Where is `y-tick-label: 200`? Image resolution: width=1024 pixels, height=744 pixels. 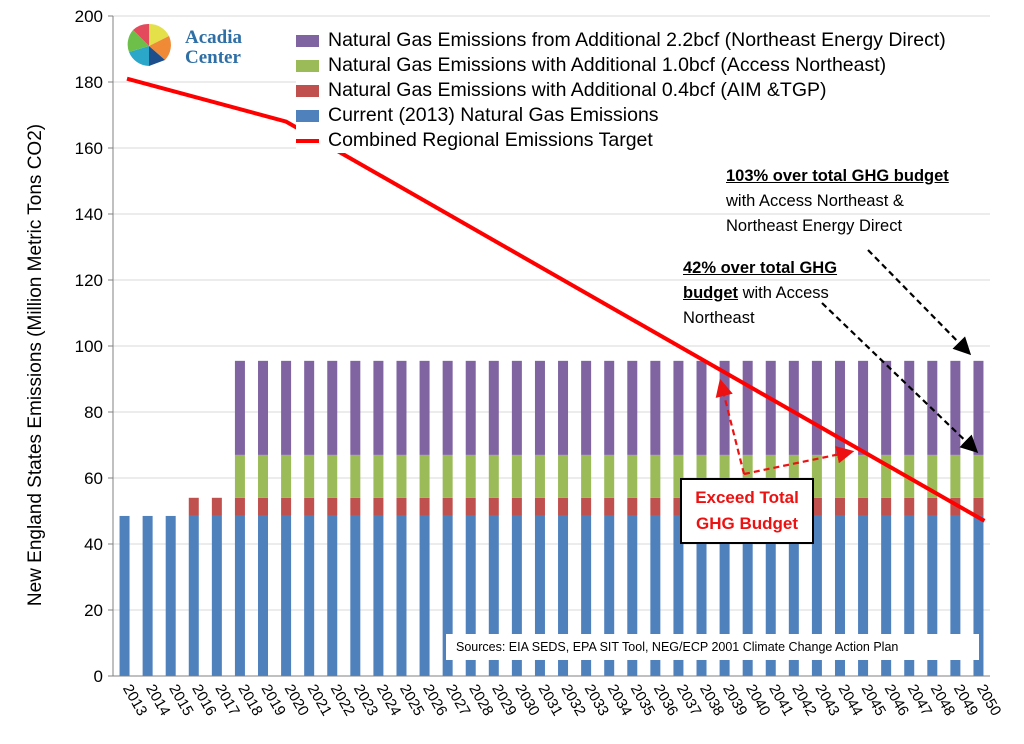 y-tick-label: 200 is located at coordinates (89, 16).